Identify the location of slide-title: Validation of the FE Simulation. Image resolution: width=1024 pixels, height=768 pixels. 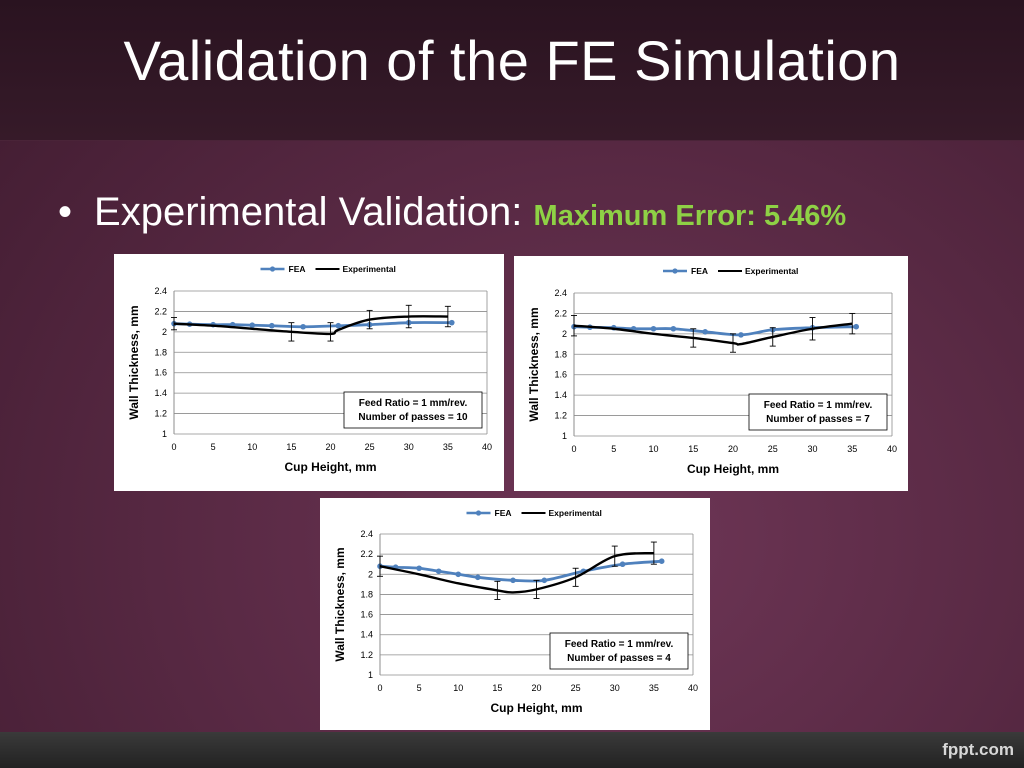
(512, 60).